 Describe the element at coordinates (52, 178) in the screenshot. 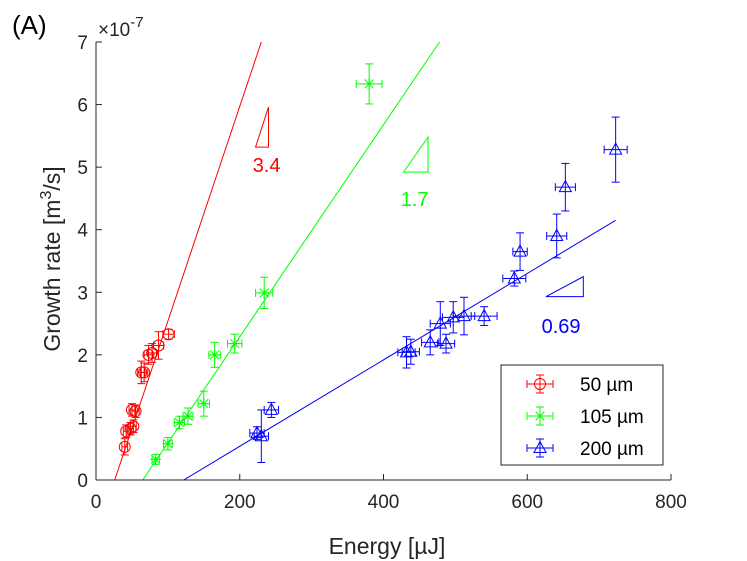

I see `y-axis-label-suffix: /s]` at that location.